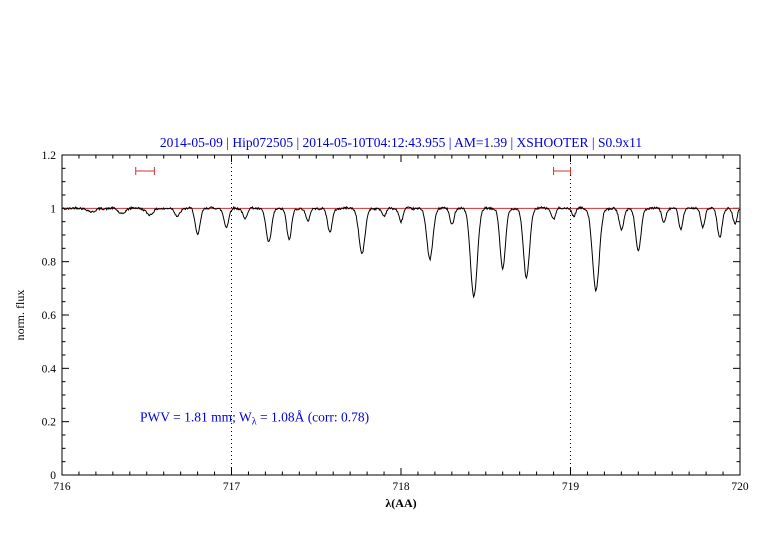 The height and width of the screenshot is (542, 782). What do you see at coordinates (49, 316) in the screenshot?
I see `y-tick-label: 0.6` at bounding box center [49, 316].